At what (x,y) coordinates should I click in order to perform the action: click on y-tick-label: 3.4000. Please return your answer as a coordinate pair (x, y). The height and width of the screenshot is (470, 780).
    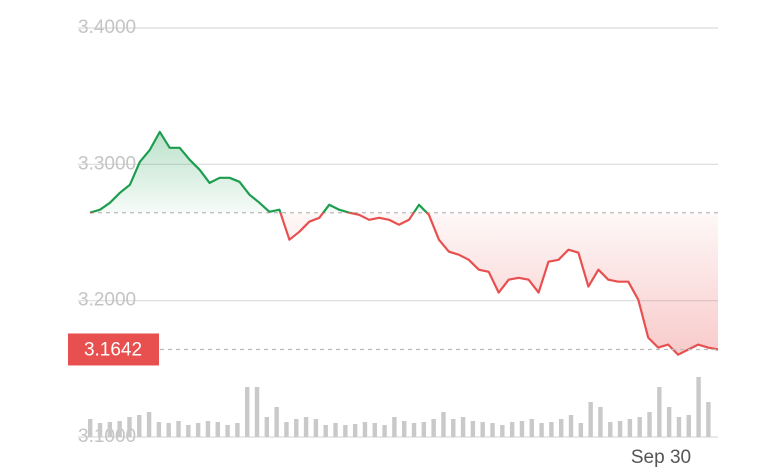
    Looking at the image, I should click on (107, 27).